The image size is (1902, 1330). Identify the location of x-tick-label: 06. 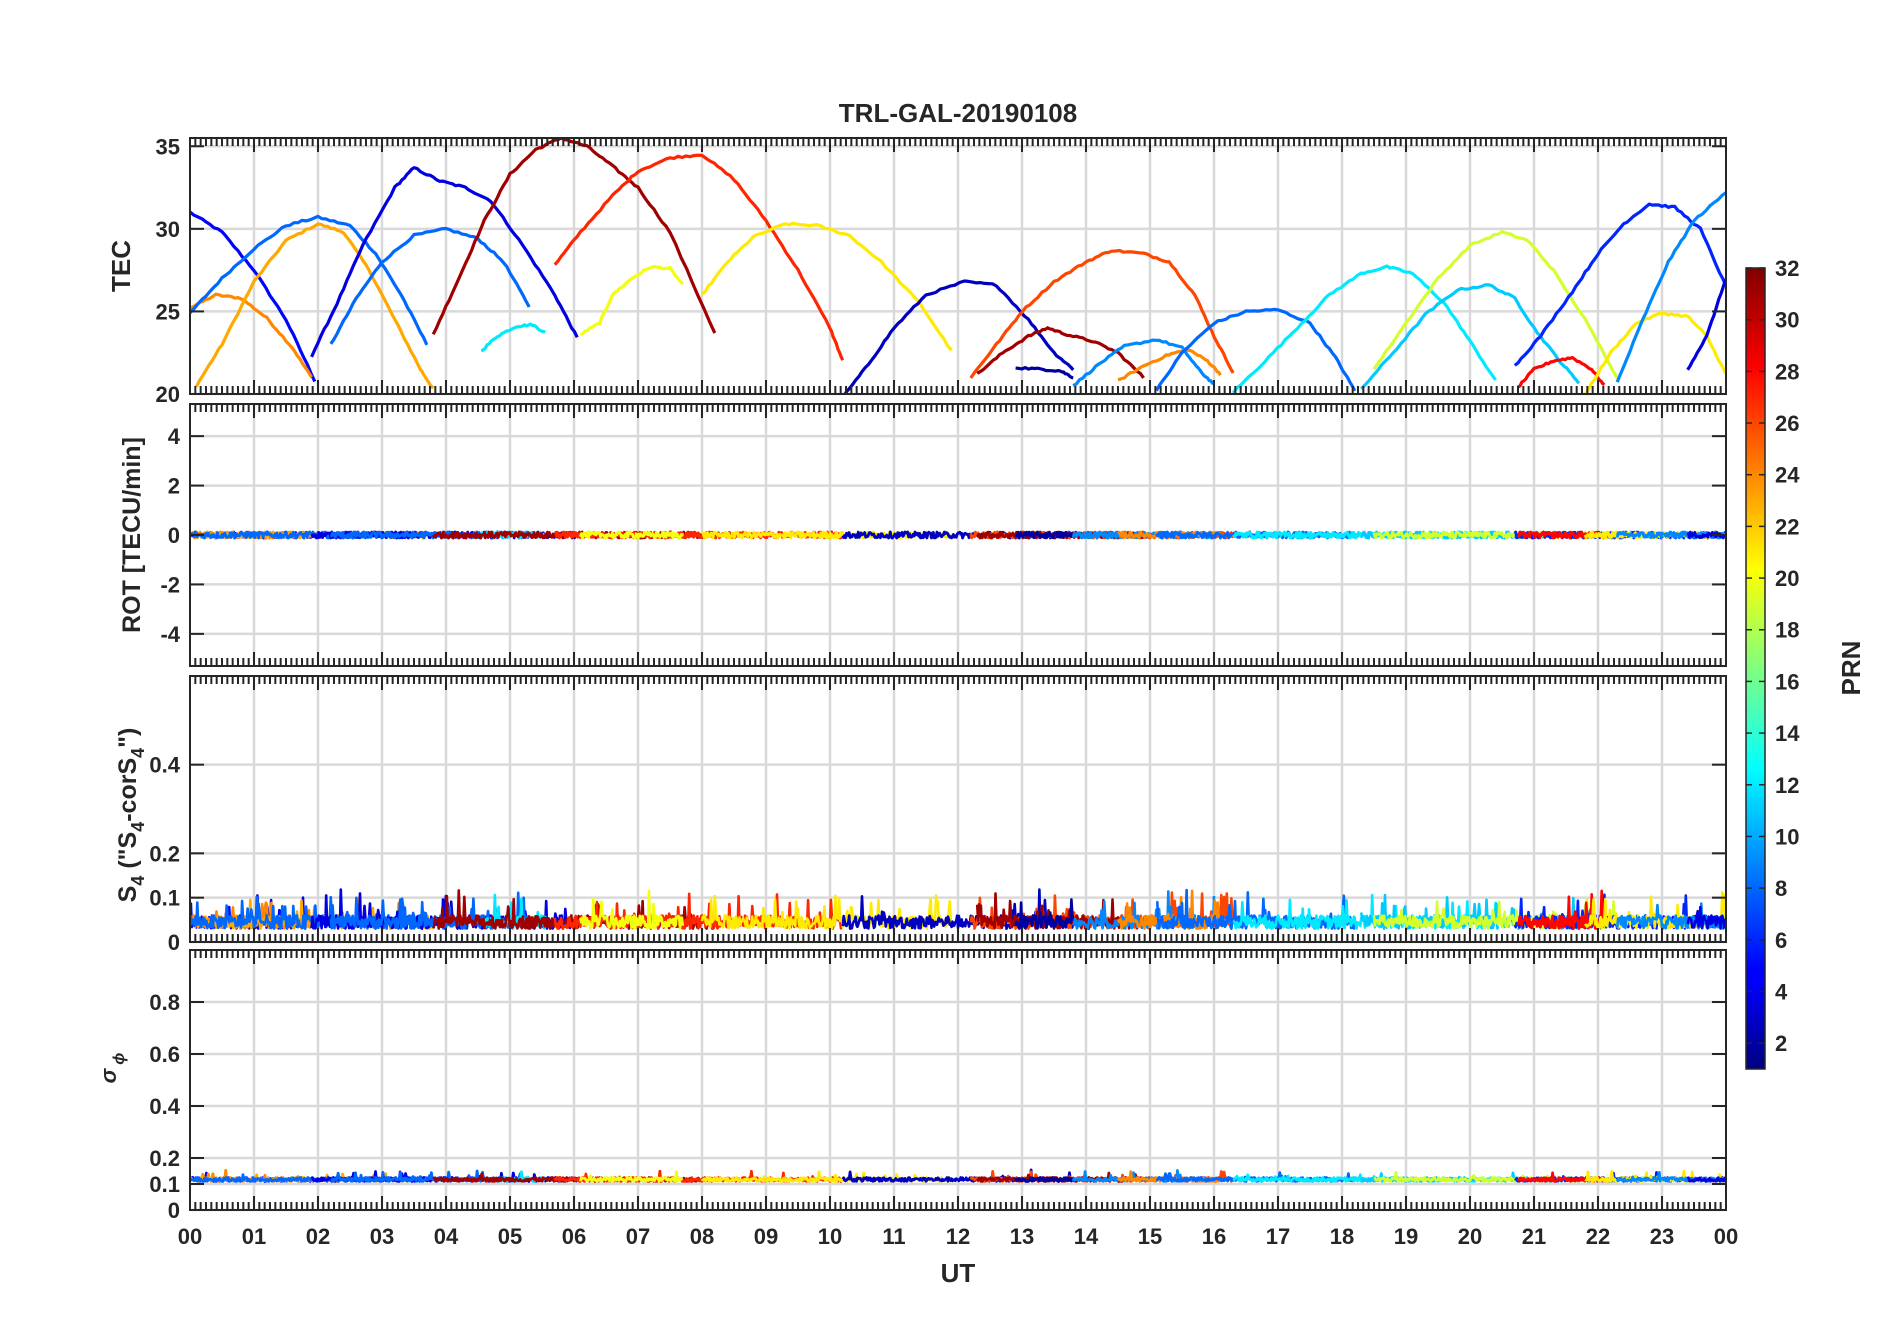
(574, 1236).